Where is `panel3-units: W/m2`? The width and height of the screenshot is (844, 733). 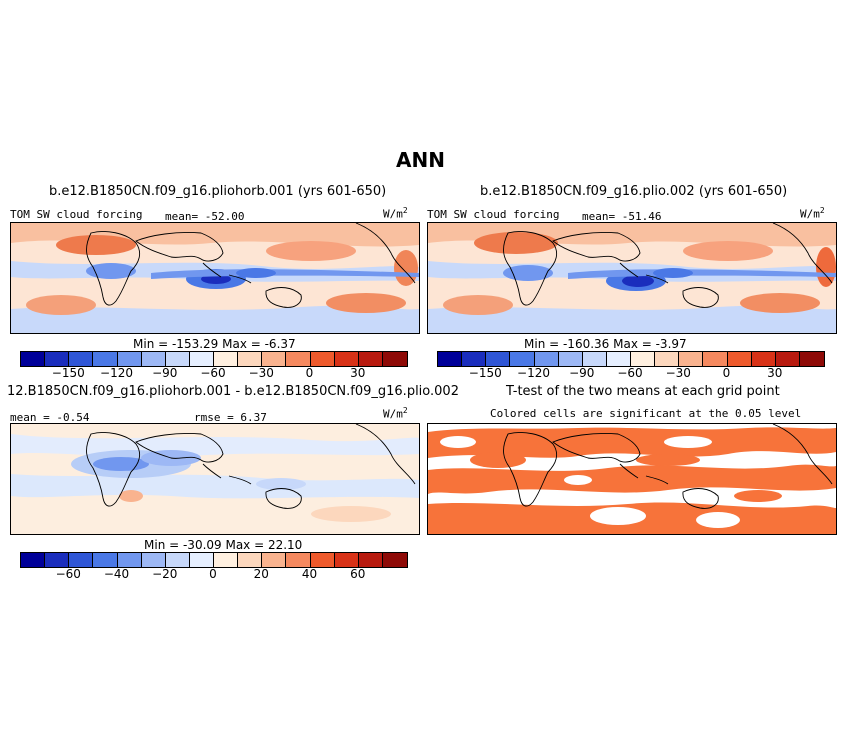 panel3-units: W/m2 is located at coordinates (395, 413).